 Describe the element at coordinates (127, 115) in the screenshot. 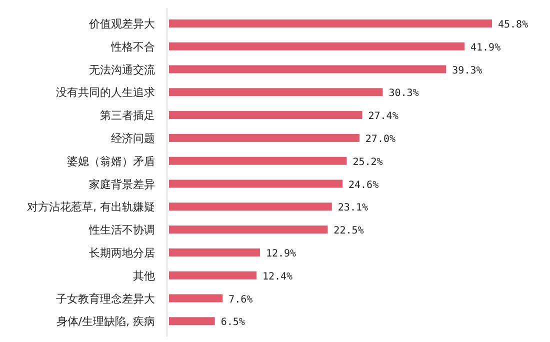

I see `y-tick-label: 第三者插足` at that location.